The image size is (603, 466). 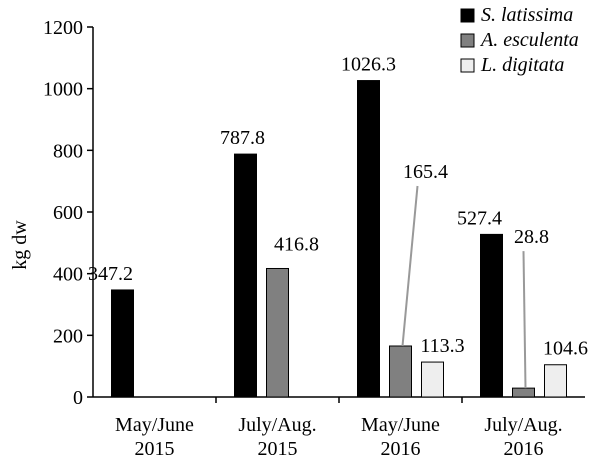 What do you see at coordinates (110, 274) in the screenshot?
I see `data-label: 347.2` at bounding box center [110, 274].